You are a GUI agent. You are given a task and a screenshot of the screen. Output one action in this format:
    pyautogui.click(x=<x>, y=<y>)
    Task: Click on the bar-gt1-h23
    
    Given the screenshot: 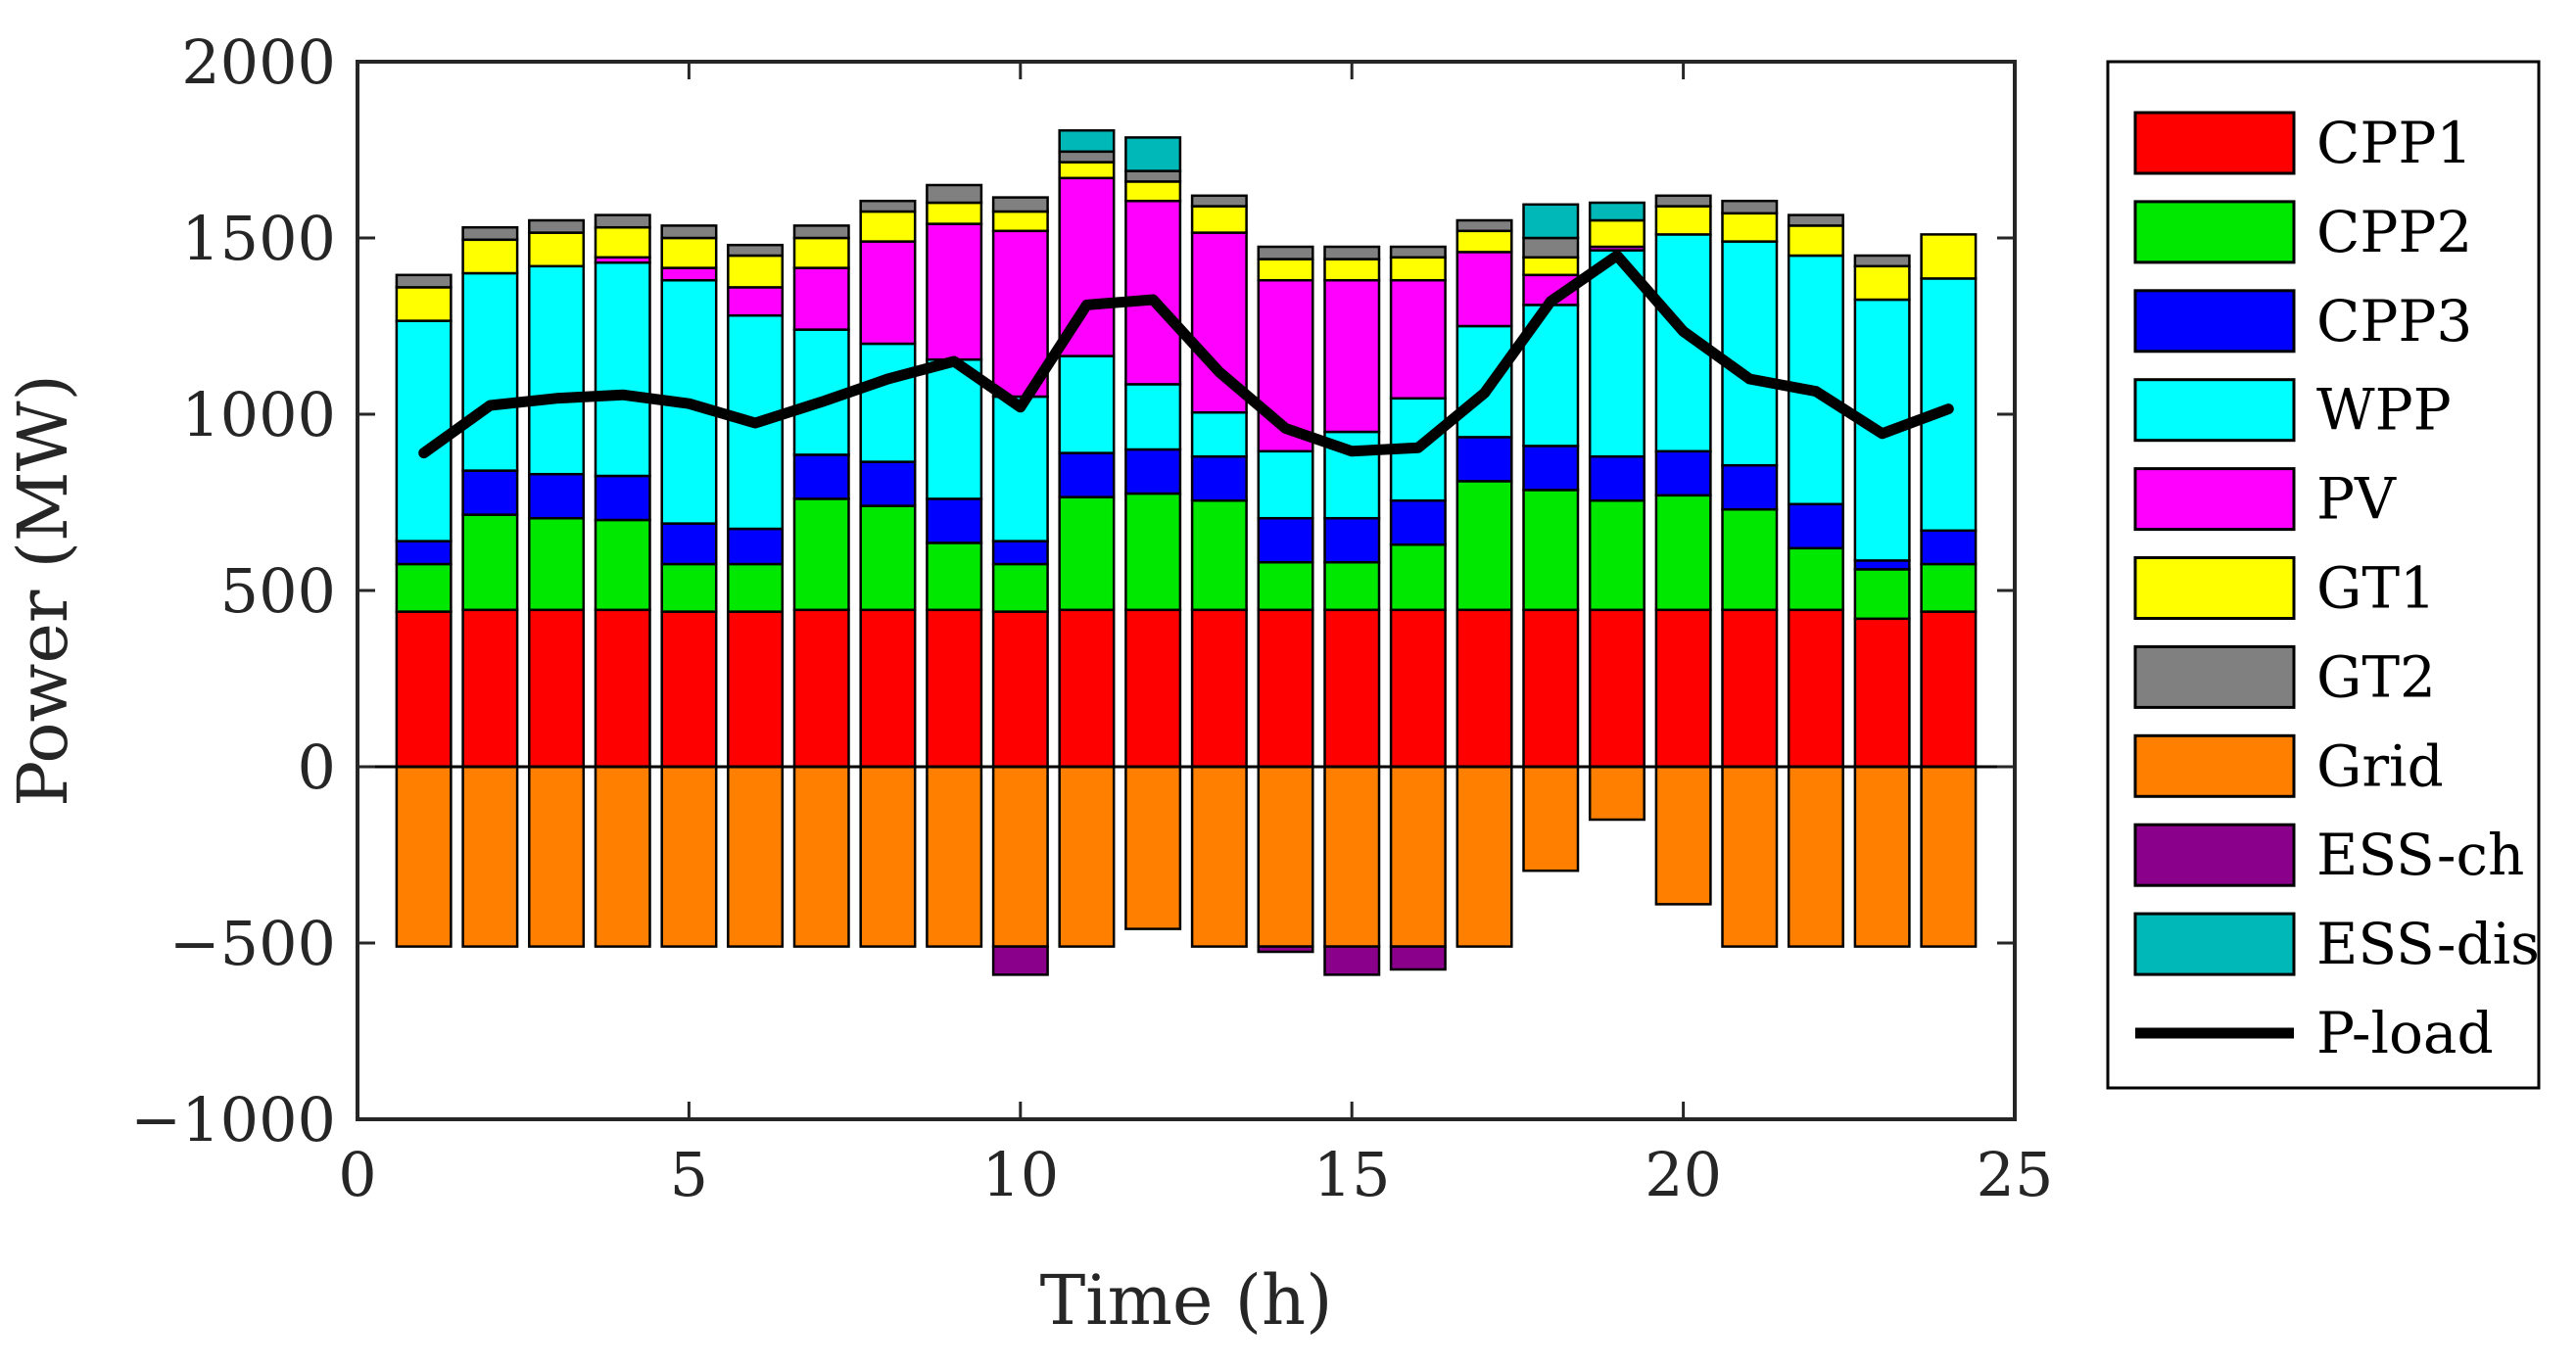 What is the action you would take?
    pyautogui.click(x=1882, y=283)
    